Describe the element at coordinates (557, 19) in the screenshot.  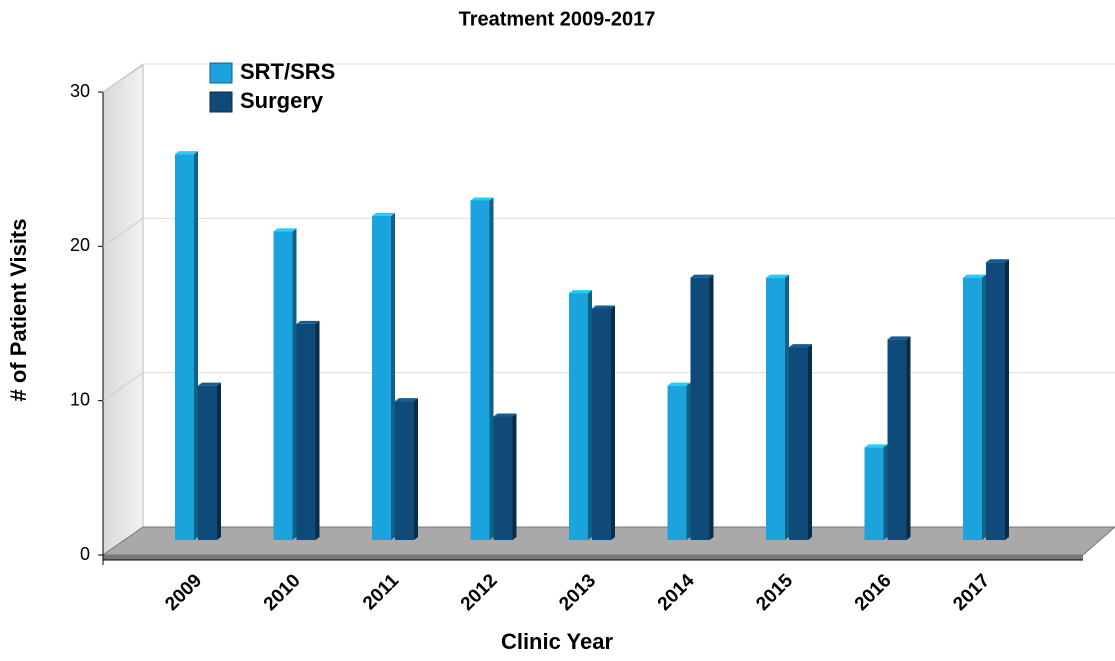
I see `chart-title: Treatment 2009-2017` at that location.